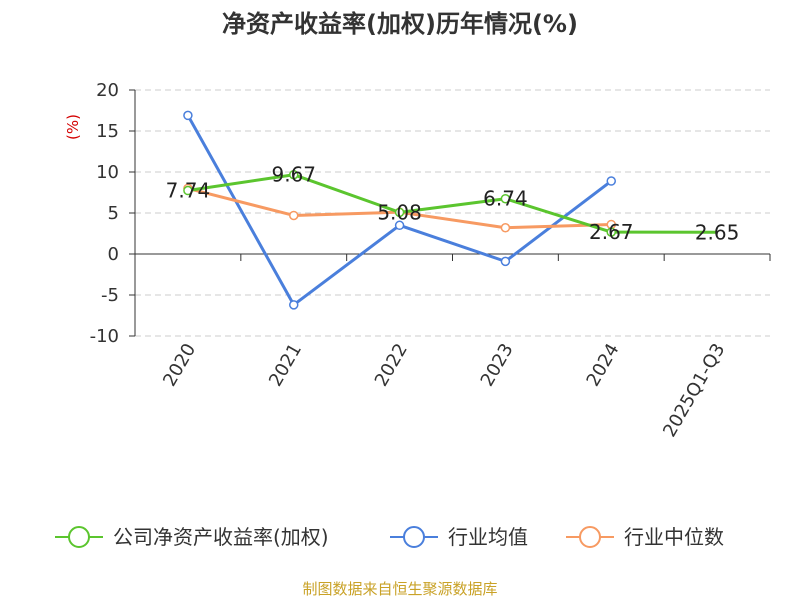  I want to click on legend-label-1: 行业均值, so click(488, 537).